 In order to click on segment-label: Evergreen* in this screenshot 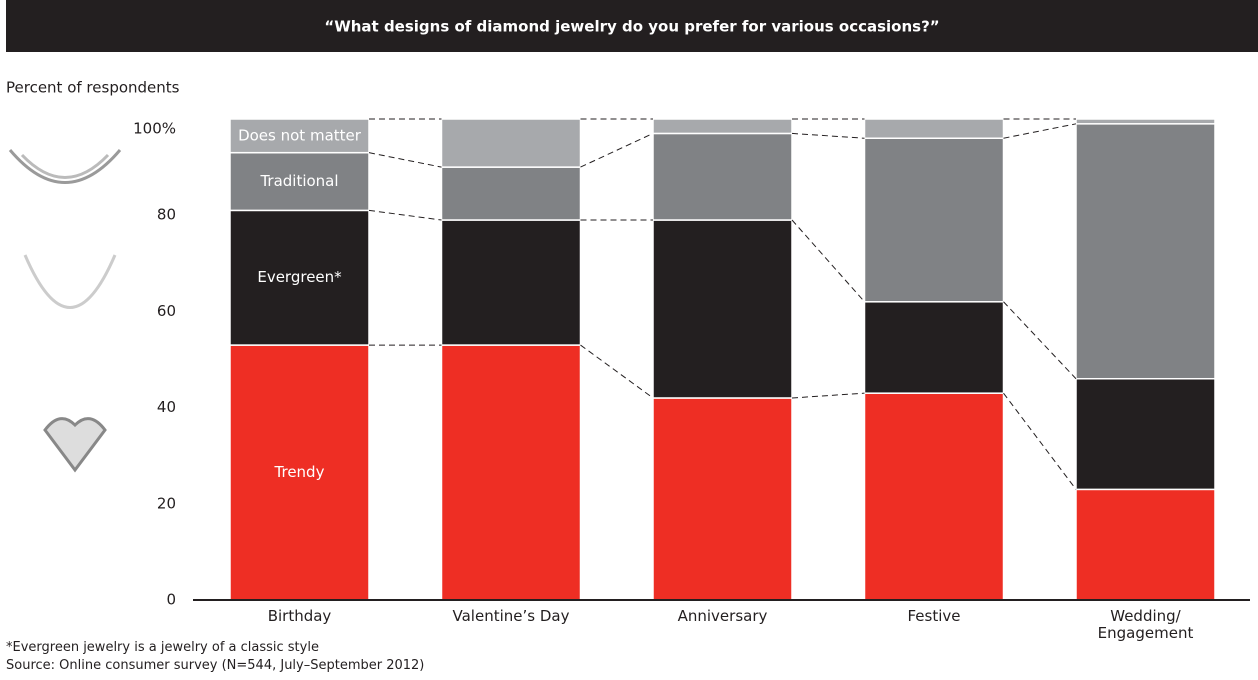, I will do `click(299, 277)`.